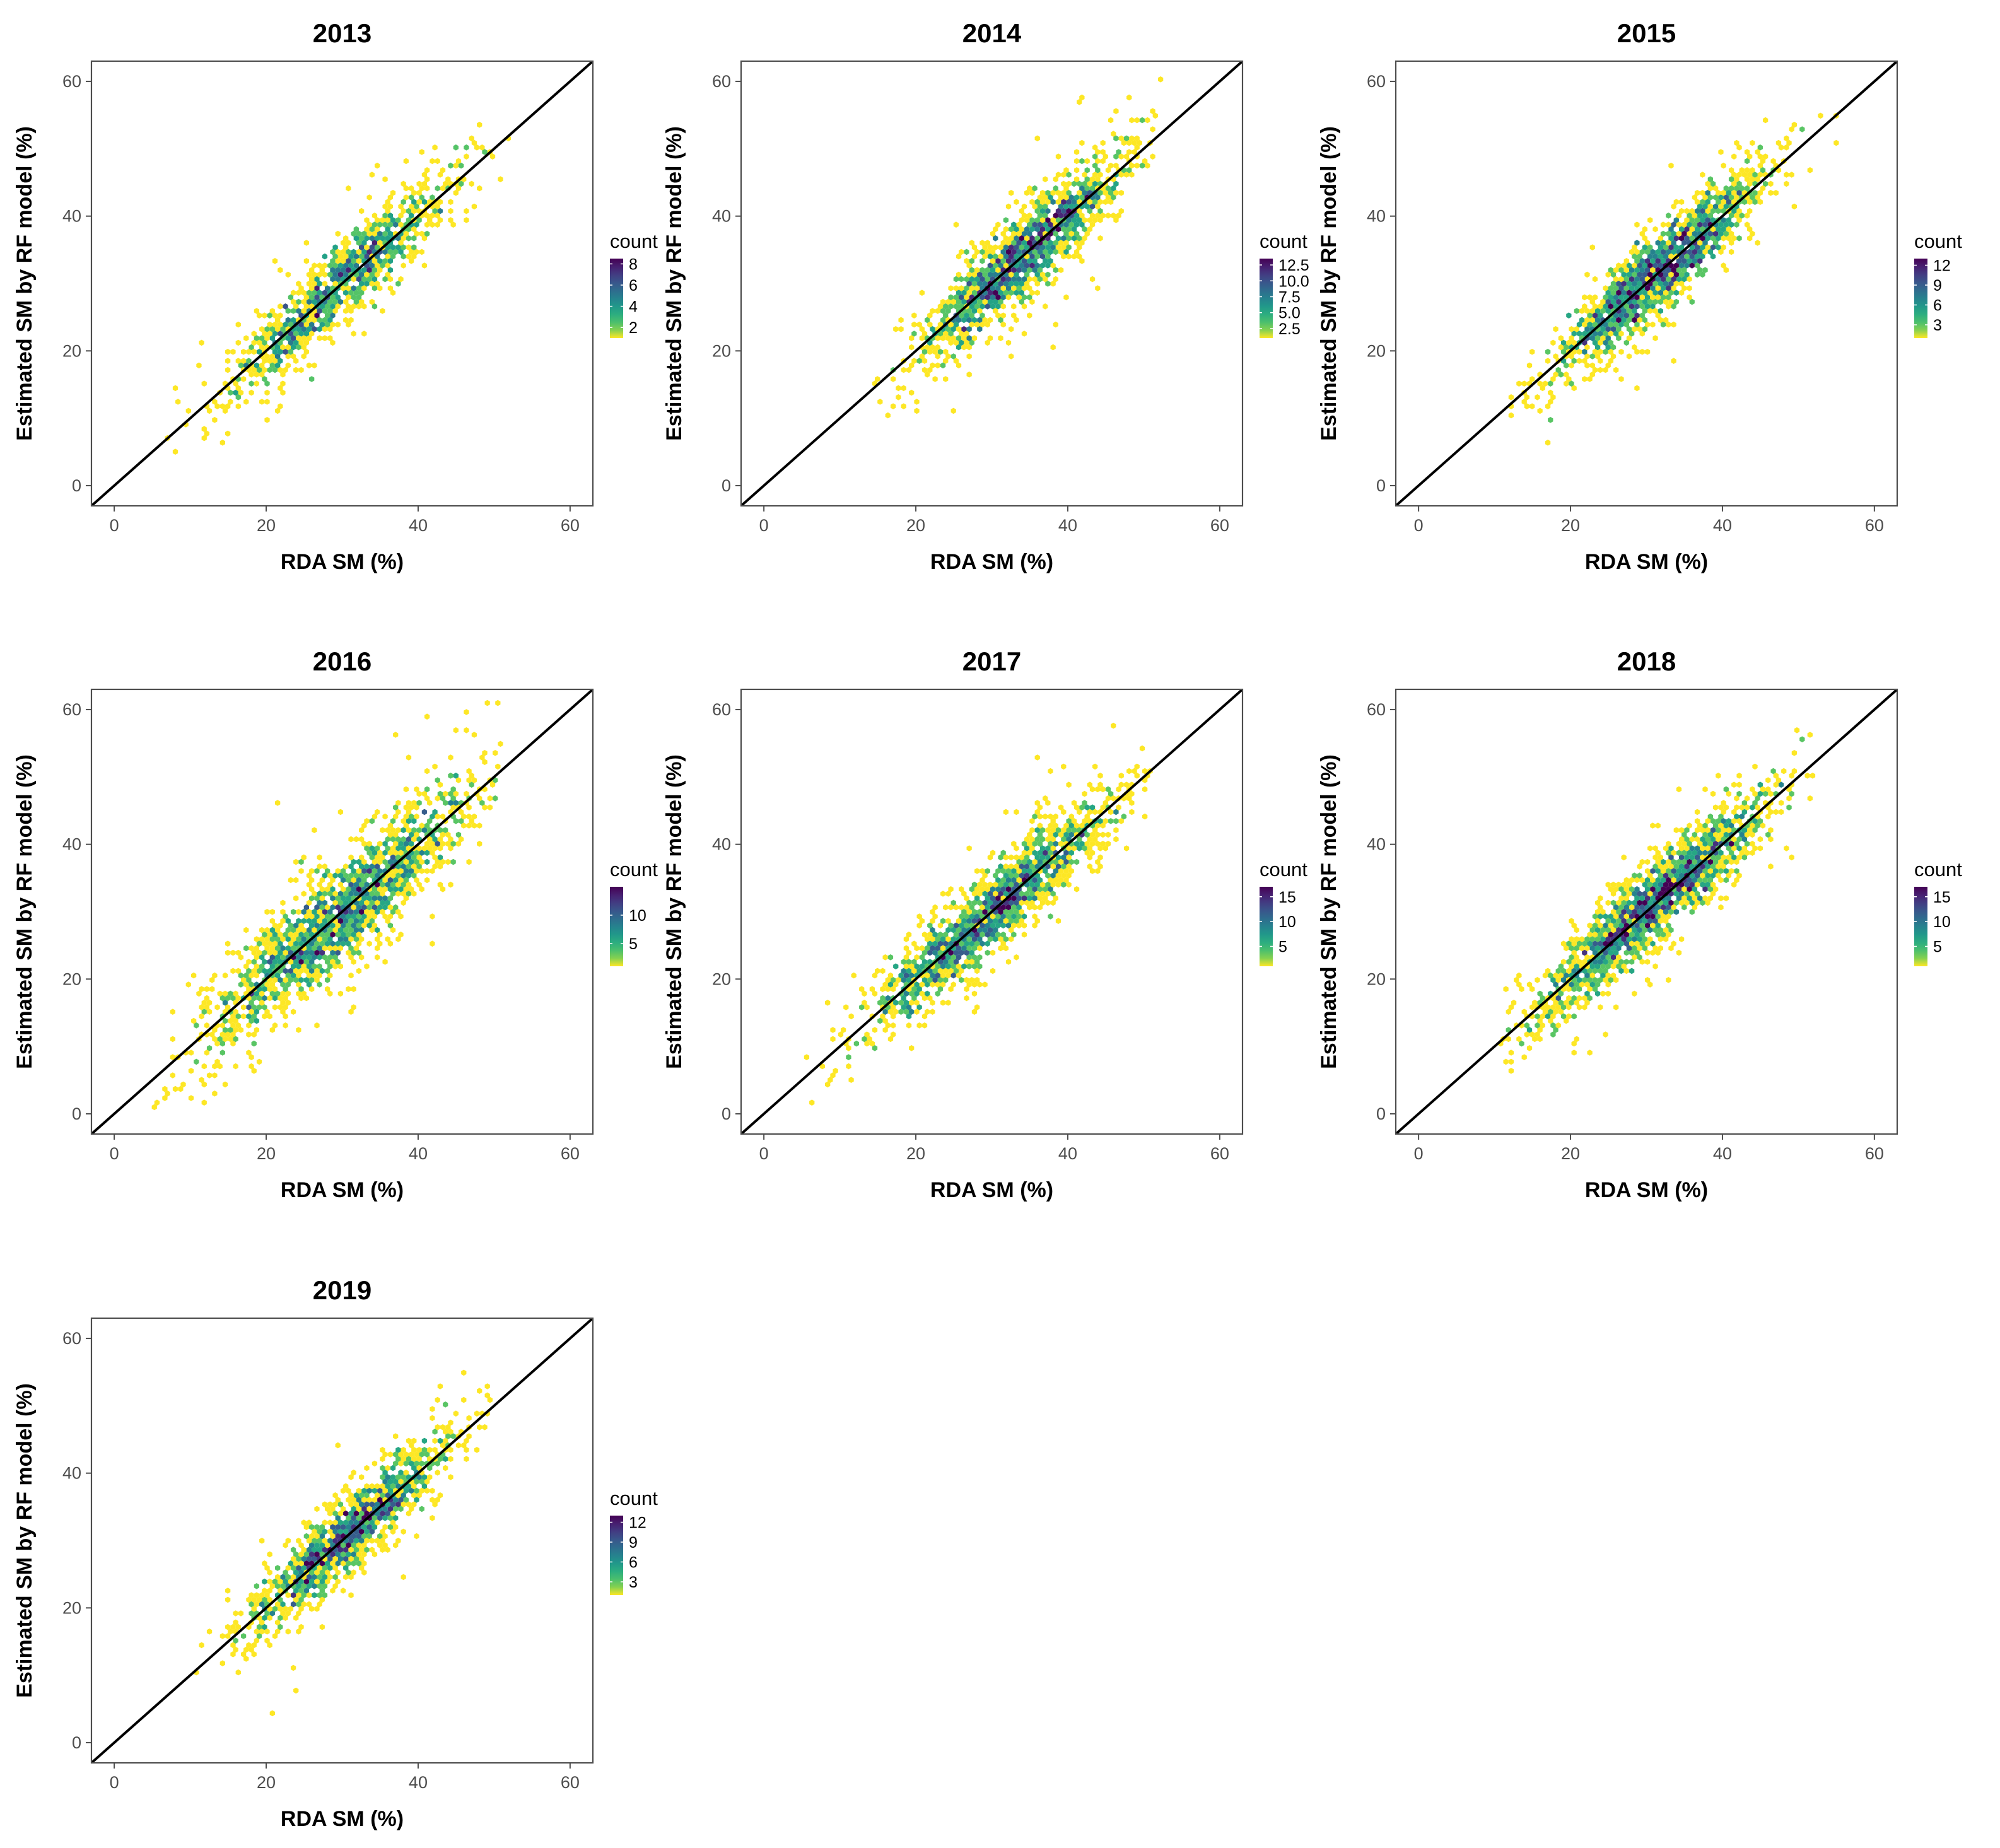  I want to click on legend-title: count, so click(634, 241).